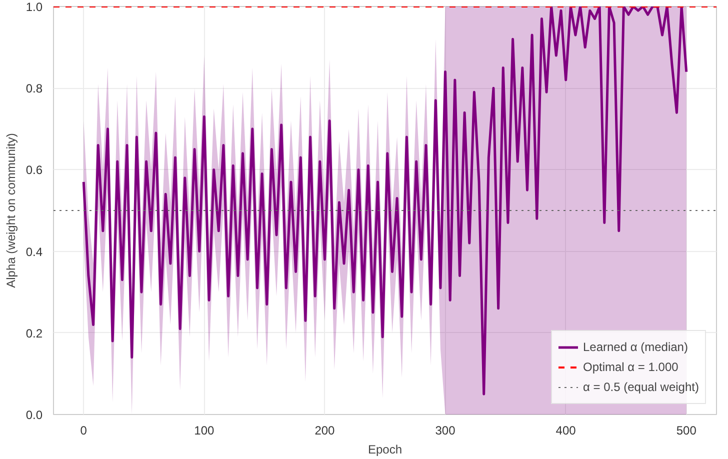 The image size is (728, 459). Describe the element at coordinates (11, 210) in the screenshot. I see `y-axis-title: Alpha (weight on community)` at that location.